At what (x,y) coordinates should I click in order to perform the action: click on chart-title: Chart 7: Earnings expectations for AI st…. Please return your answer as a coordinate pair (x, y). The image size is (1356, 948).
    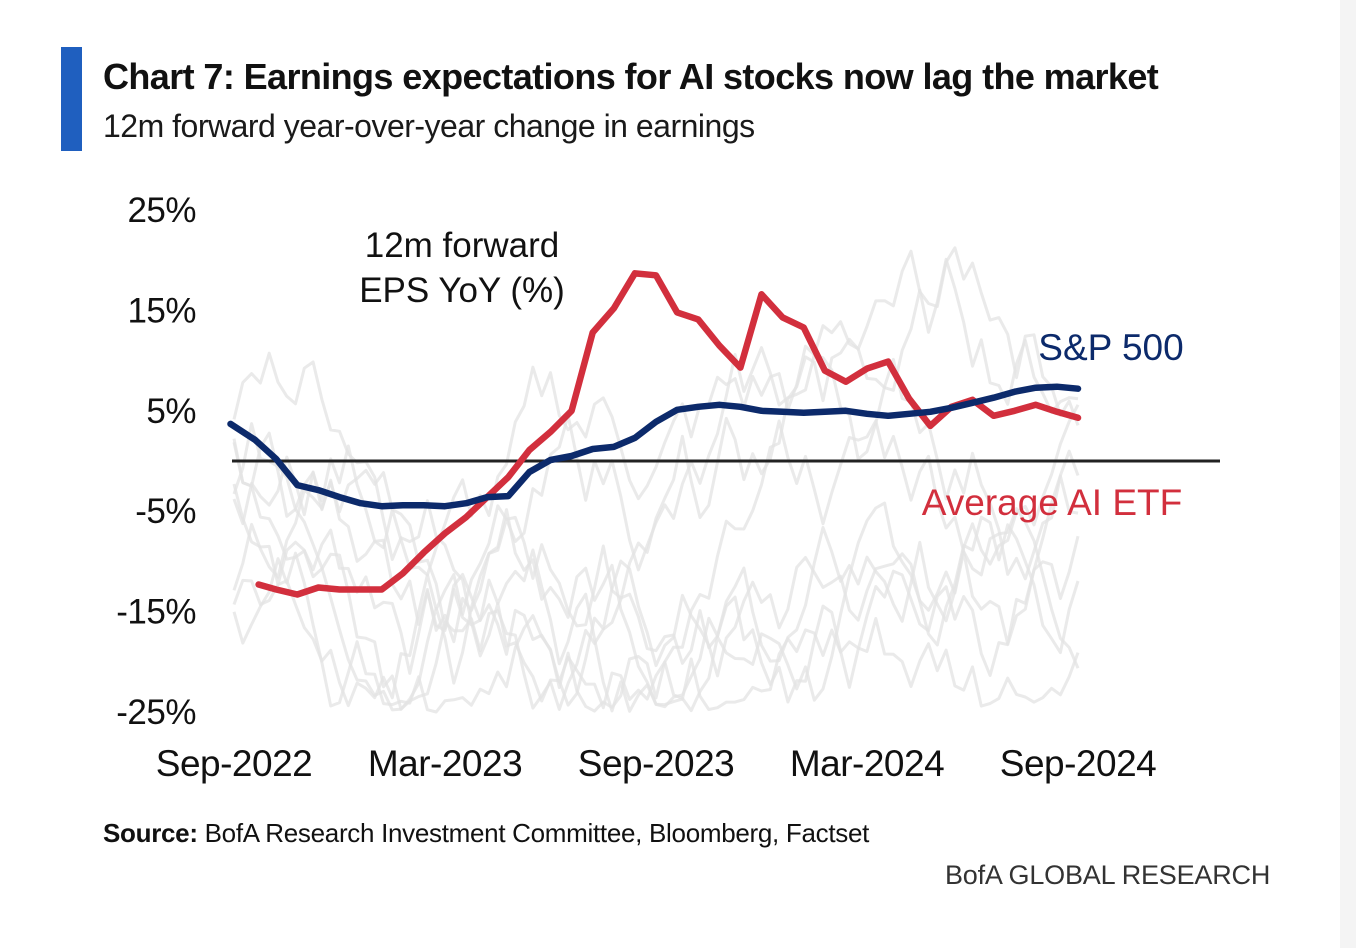
    Looking at the image, I should click on (631, 76).